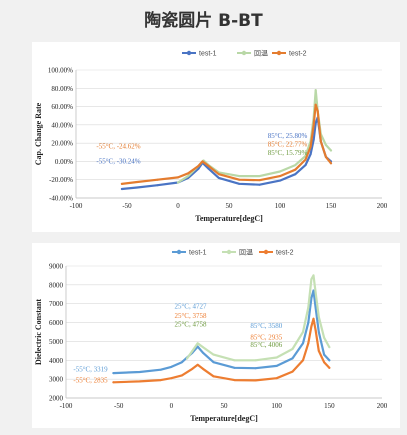 This screenshot has height=435, width=407. Describe the element at coordinates (38, 332) in the screenshot. I see `y-axis-title: Dielectric Constant` at that location.